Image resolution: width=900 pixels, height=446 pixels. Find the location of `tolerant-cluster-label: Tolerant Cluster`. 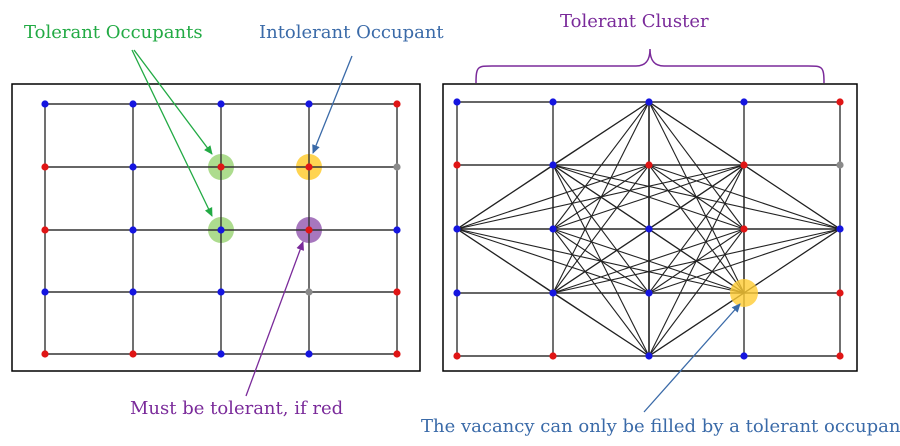

tolerant-cluster-label: Tolerant Cluster is located at coordinates (634, 21).